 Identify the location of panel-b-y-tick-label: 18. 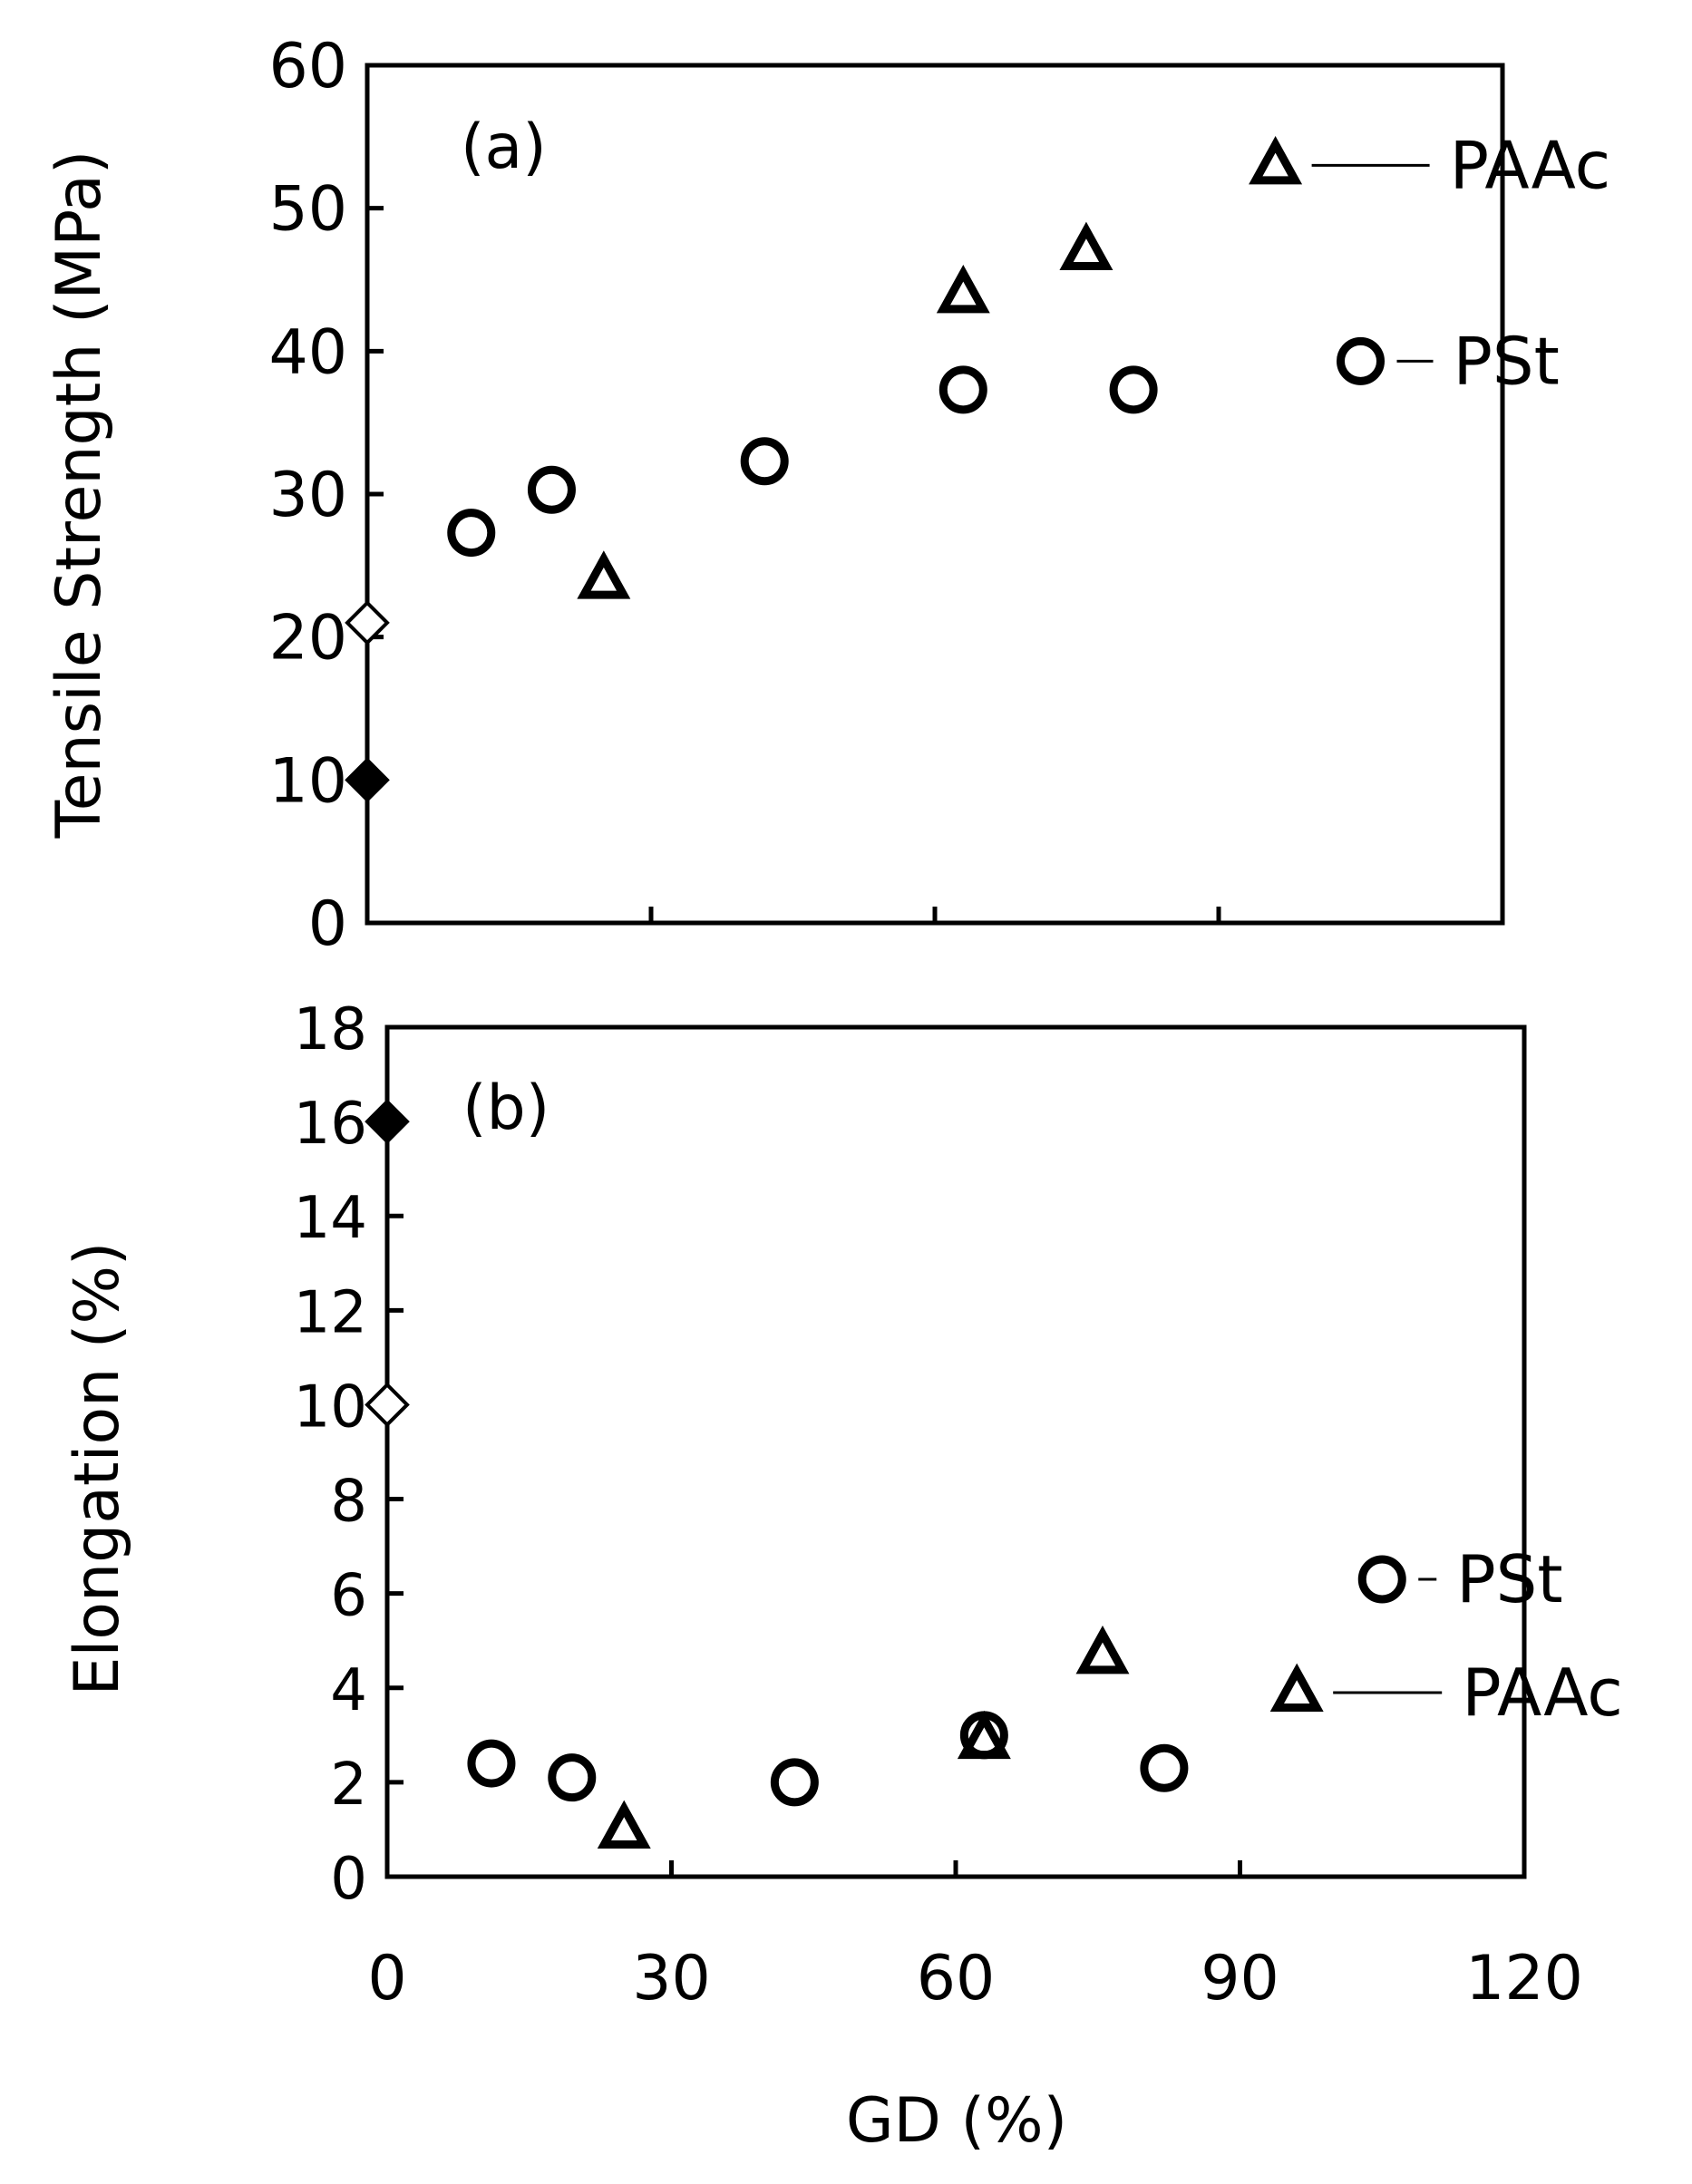
(331, 1029).